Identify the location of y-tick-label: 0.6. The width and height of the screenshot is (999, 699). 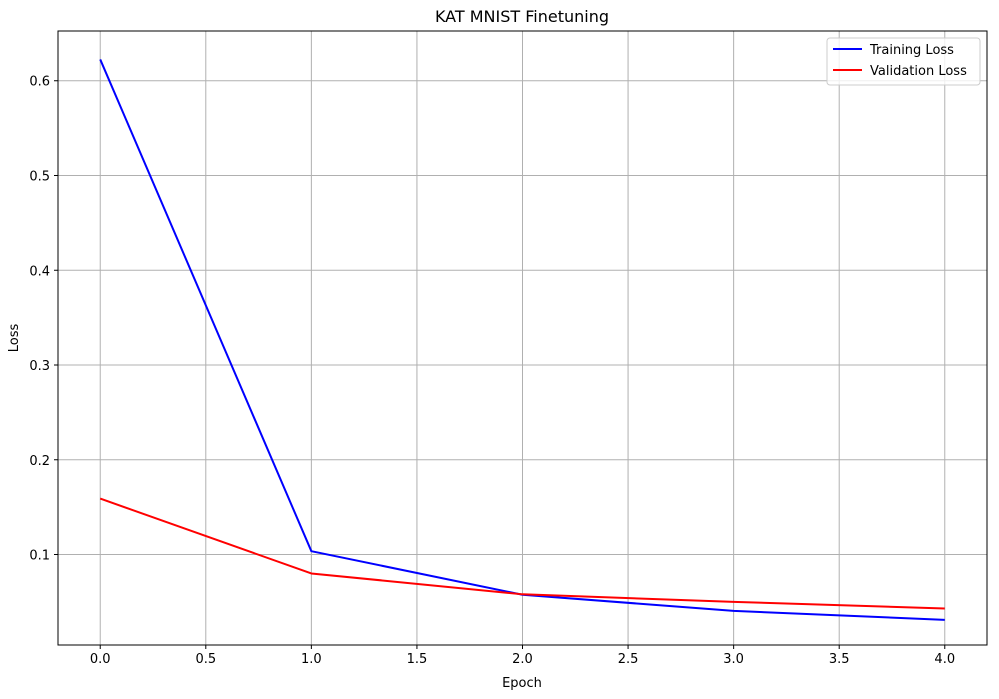
(39, 82).